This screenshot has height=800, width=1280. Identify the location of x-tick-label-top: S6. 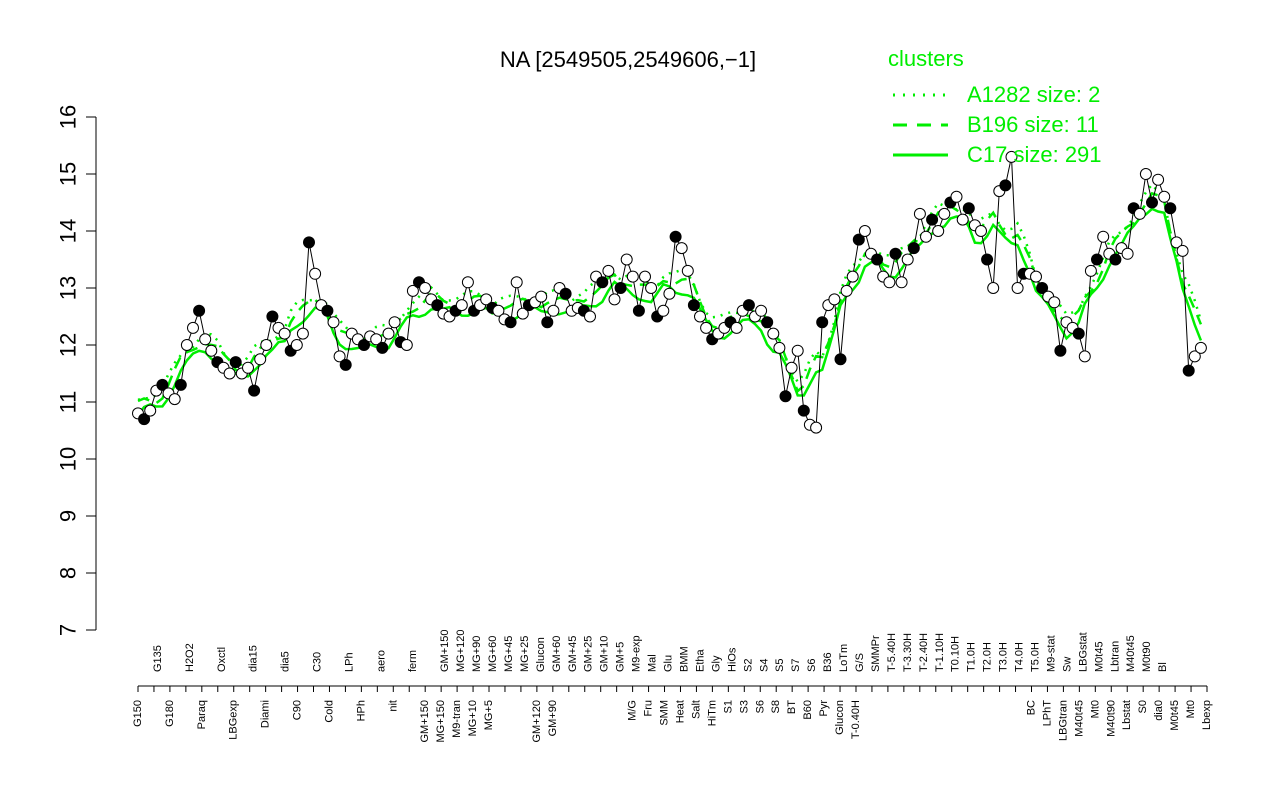
(812, 665).